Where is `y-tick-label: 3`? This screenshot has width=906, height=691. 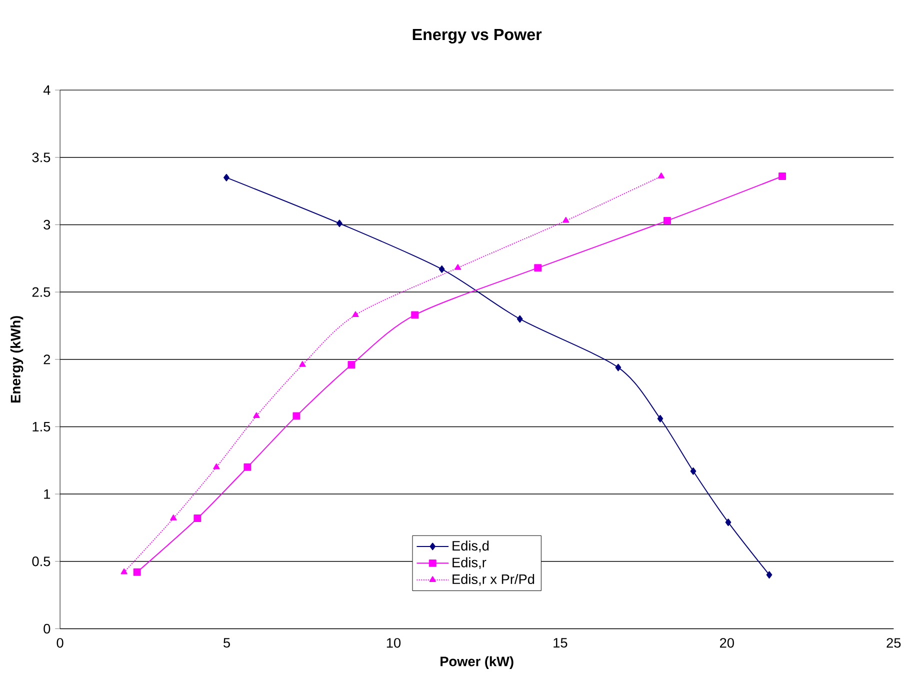
y-tick-label: 3 is located at coordinates (47, 225).